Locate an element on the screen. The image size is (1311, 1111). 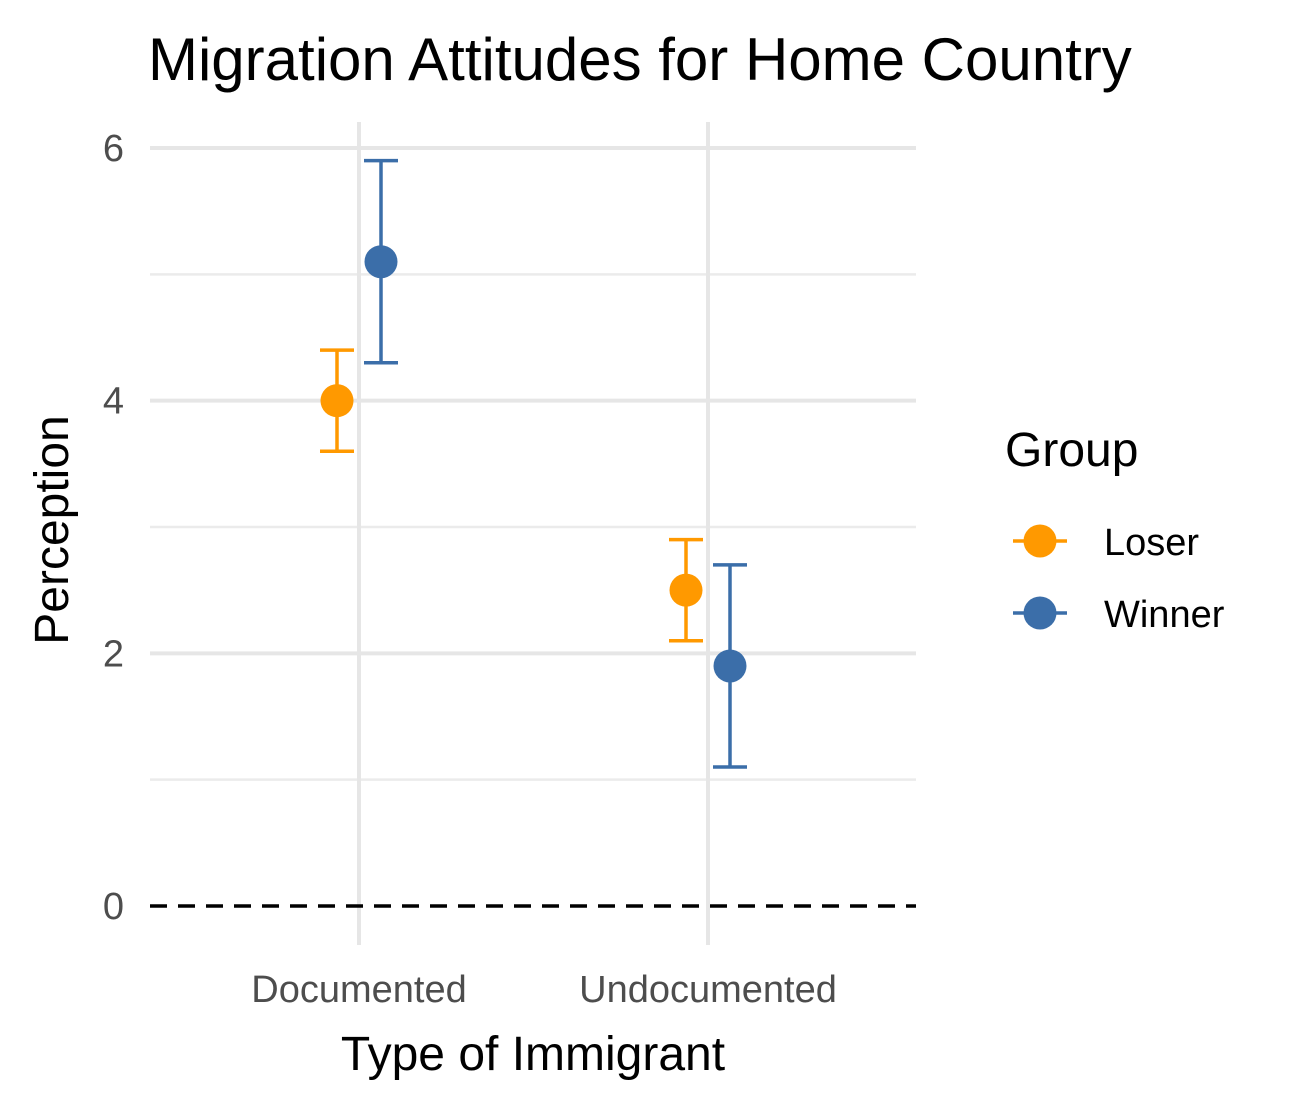
x-tick-label: Documented is located at coordinates (358, 990).